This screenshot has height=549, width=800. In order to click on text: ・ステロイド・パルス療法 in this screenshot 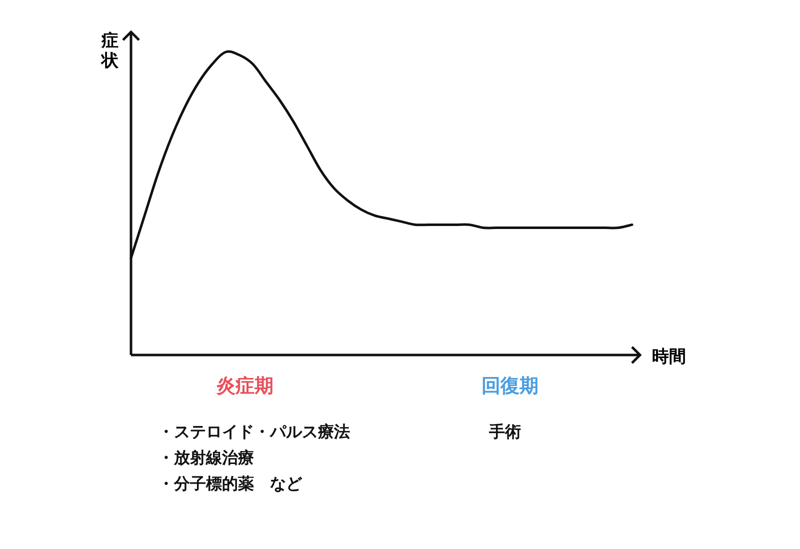, I will do `click(254, 431)`.